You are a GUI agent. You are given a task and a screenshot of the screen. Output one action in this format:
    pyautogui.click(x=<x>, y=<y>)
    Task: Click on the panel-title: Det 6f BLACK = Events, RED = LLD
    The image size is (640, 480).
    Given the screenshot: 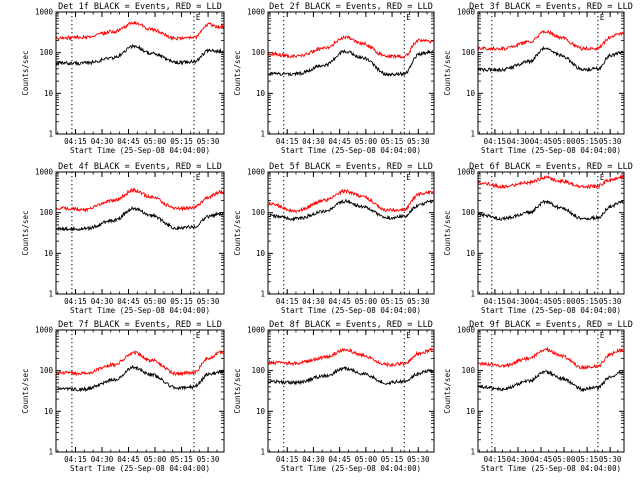 What is the action you would take?
    pyautogui.click(x=551, y=167)
    